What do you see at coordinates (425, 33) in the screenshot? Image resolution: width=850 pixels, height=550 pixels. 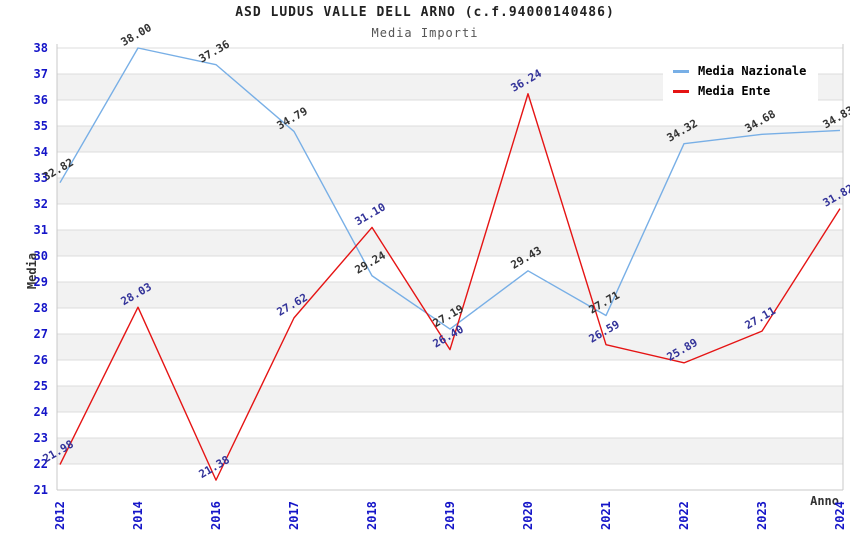 I see `chart-subtitle: Media Importi` at bounding box center [425, 33].